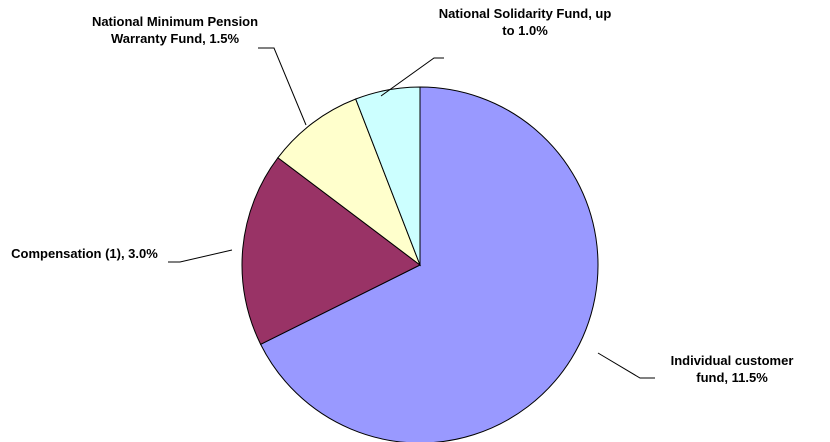 Image resolution: width=830 pixels, height=442 pixels. What do you see at coordinates (732, 369) in the screenshot?
I see `slice-label: Individual customer fund, 11.5%` at bounding box center [732, 369].